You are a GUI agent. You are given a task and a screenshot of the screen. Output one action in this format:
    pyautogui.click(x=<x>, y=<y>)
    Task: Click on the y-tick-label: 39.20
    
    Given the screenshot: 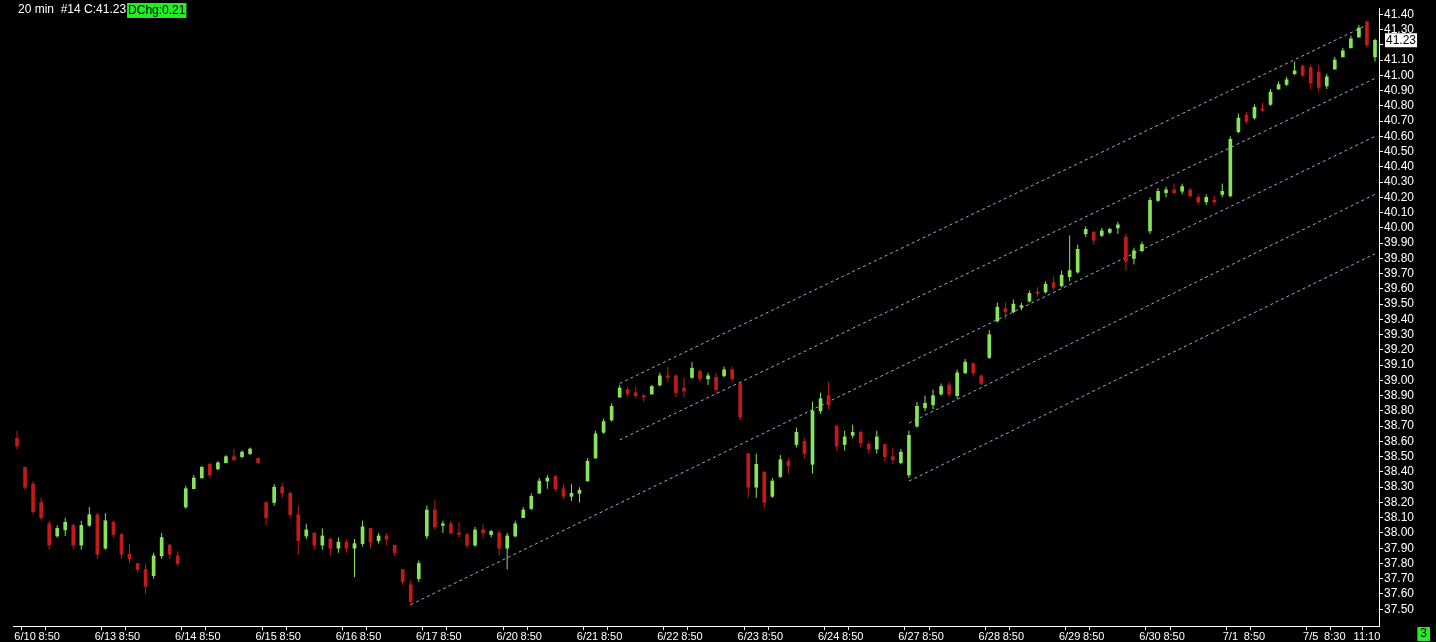 What is the action you would take?
    pyautogui.click(x=1399, y=349)
    